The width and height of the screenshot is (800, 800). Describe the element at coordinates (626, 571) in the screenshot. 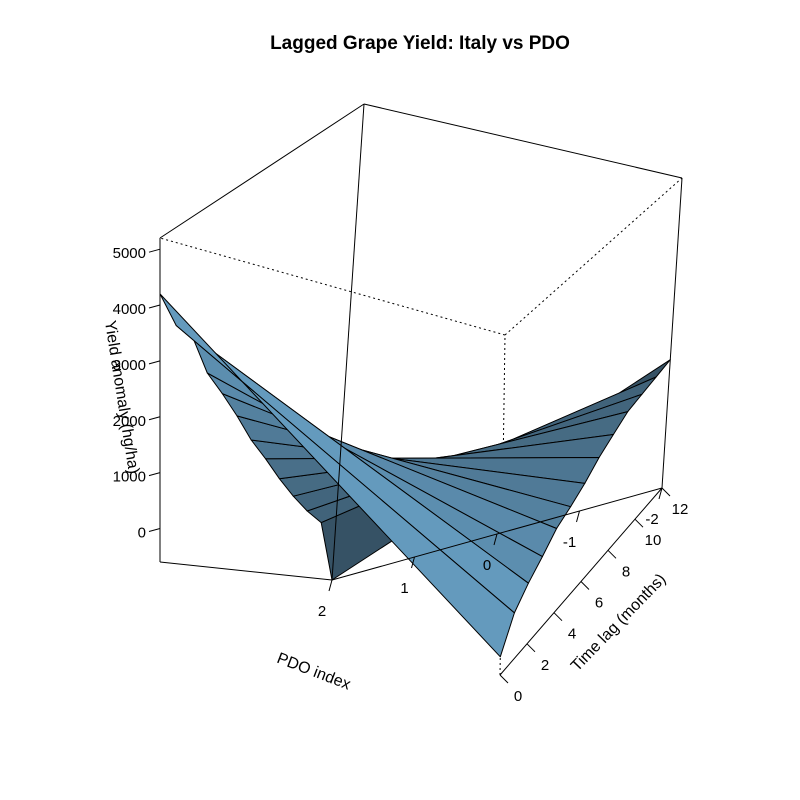

I see `y-tick-label: 8` at that location.